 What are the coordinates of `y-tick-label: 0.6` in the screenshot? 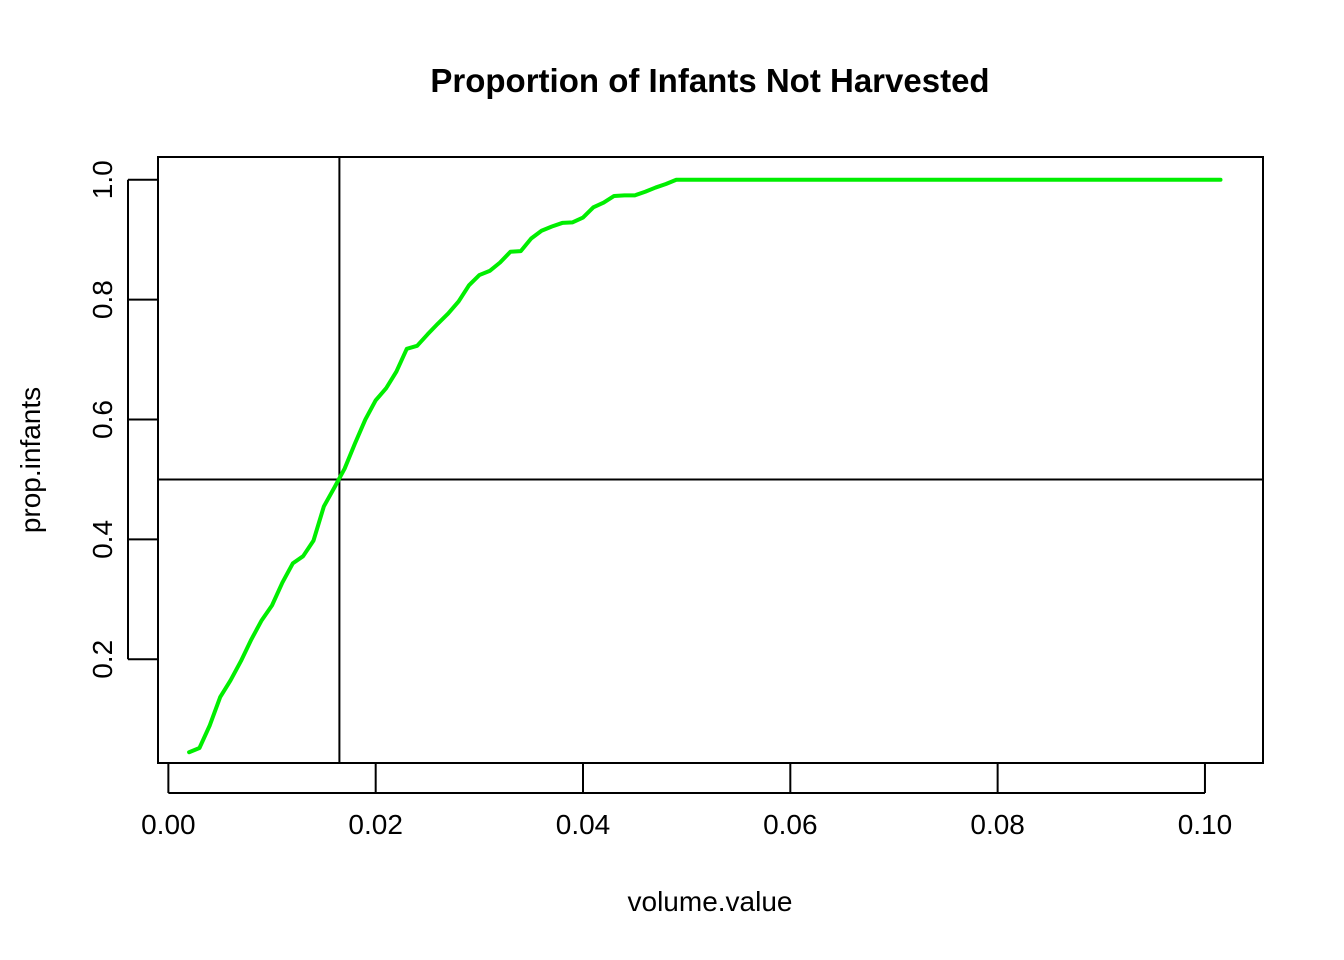 It's located at (102, 419).